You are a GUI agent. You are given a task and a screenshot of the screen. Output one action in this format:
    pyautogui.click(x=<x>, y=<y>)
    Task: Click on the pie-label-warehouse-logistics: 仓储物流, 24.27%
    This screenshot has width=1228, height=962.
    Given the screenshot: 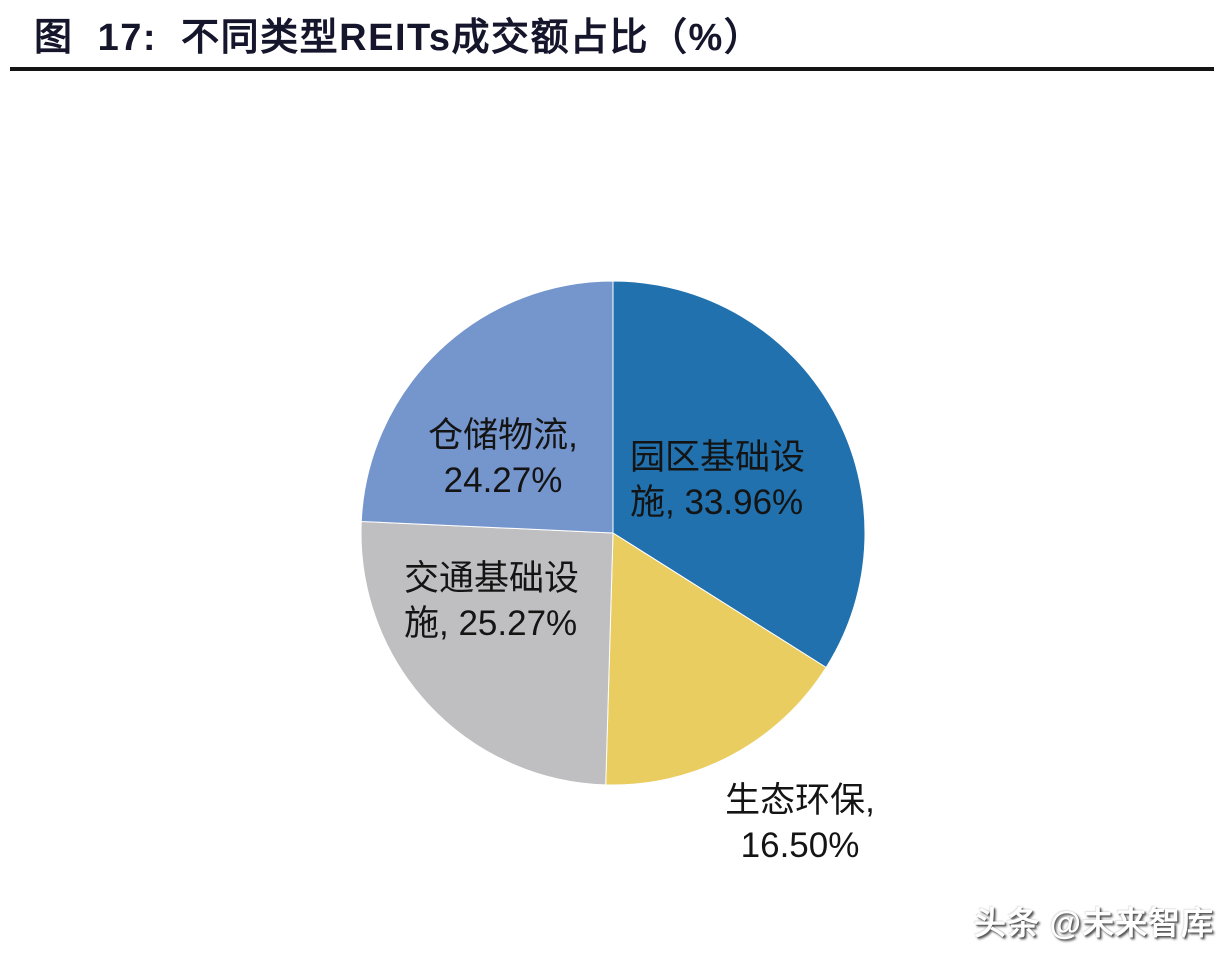 What is the action you would take?
    pyautogui.click(x=503, y=458)
    